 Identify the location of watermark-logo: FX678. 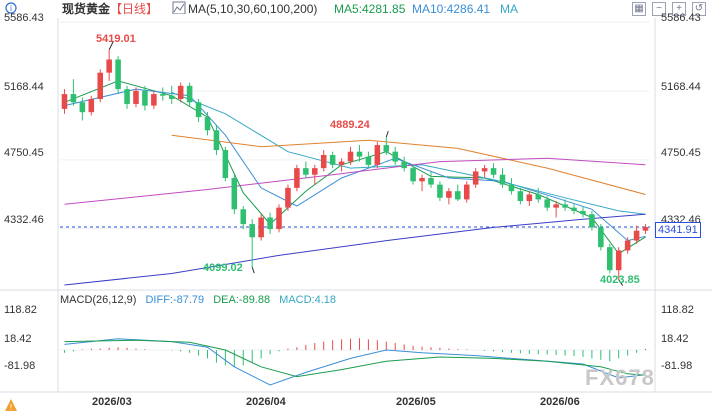
(620, 377).